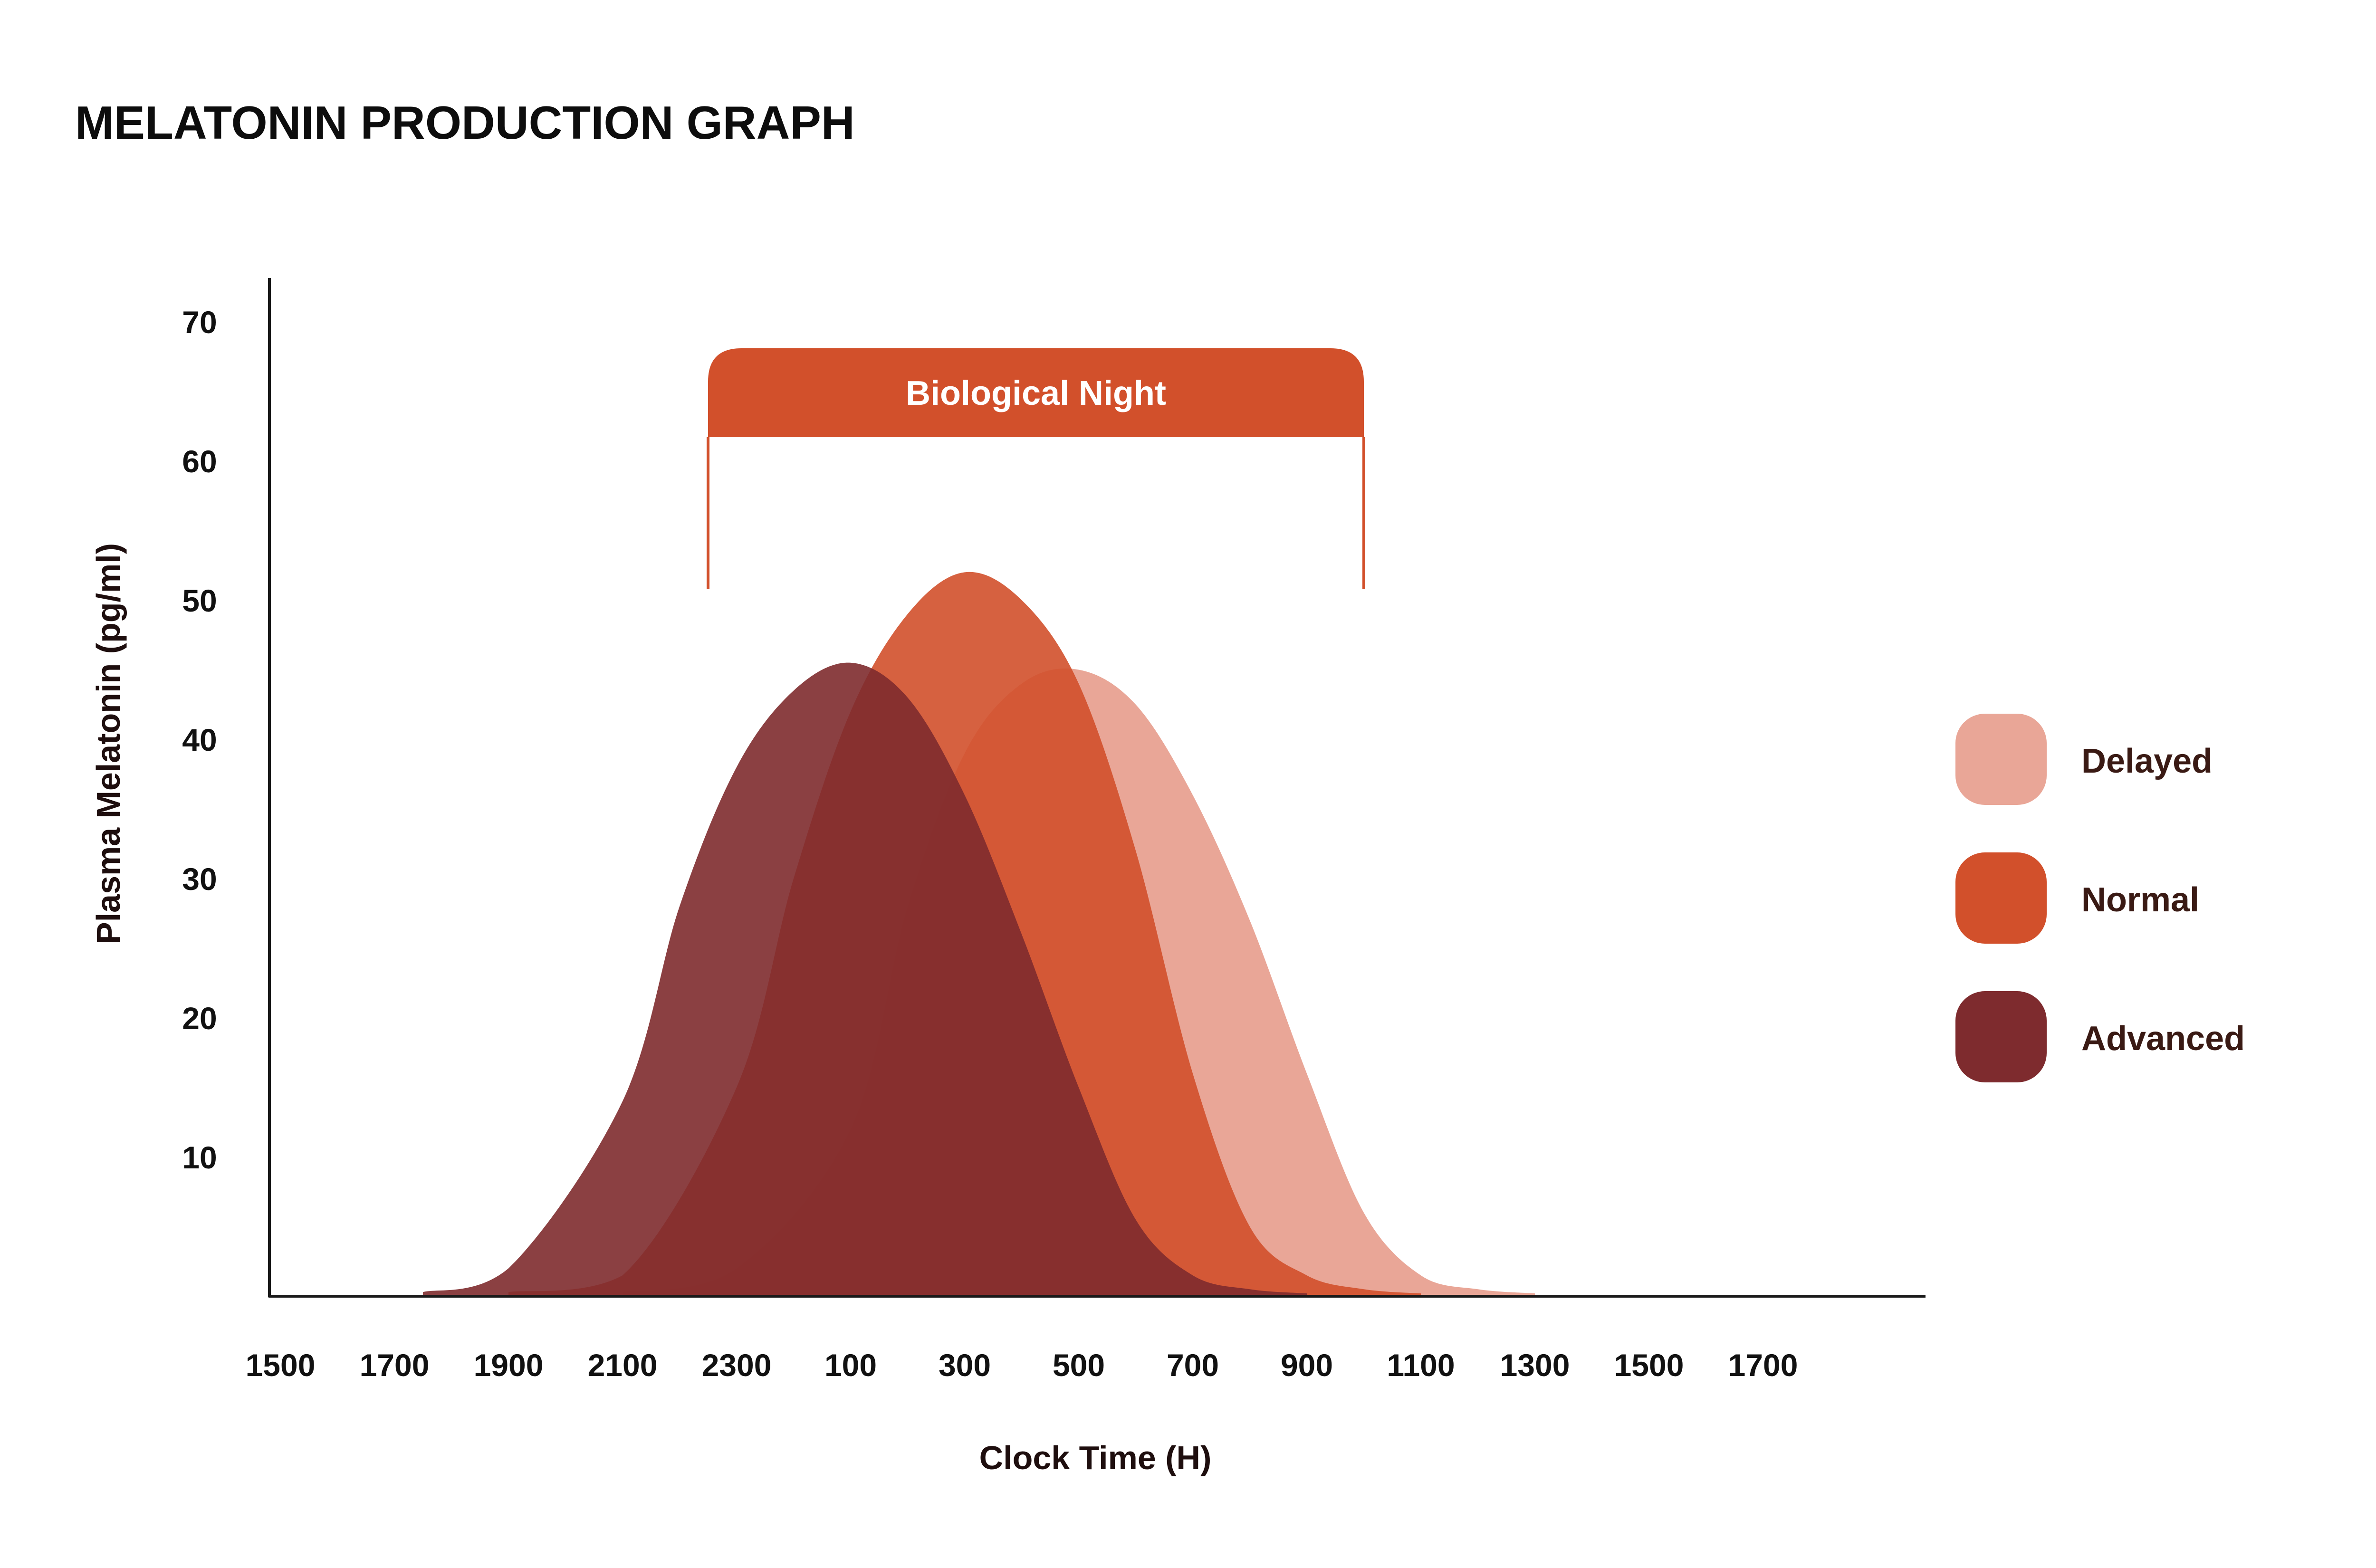 This screenshot has width=2376, height=1568. I want to click on biological-night-bar, so click(1036, 393).